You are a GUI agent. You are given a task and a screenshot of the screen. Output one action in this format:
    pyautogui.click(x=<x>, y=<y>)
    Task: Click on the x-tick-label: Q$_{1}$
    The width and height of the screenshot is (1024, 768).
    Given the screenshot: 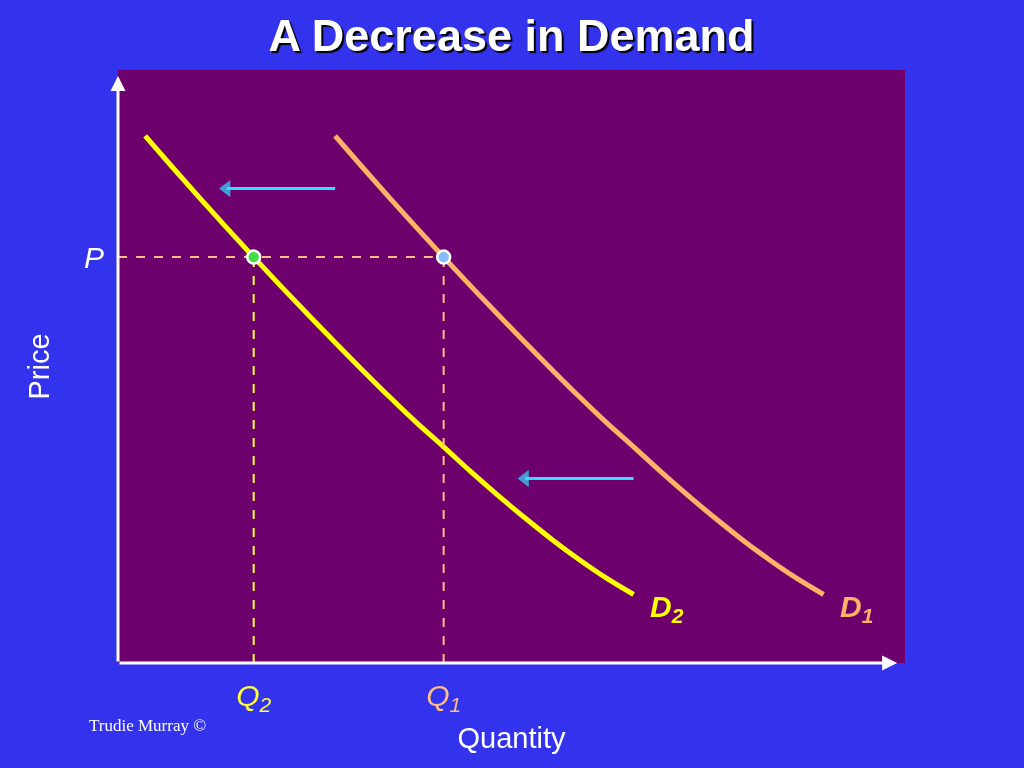 What is the action you would take?
    pyautogui.click(x=444, y=698)
    